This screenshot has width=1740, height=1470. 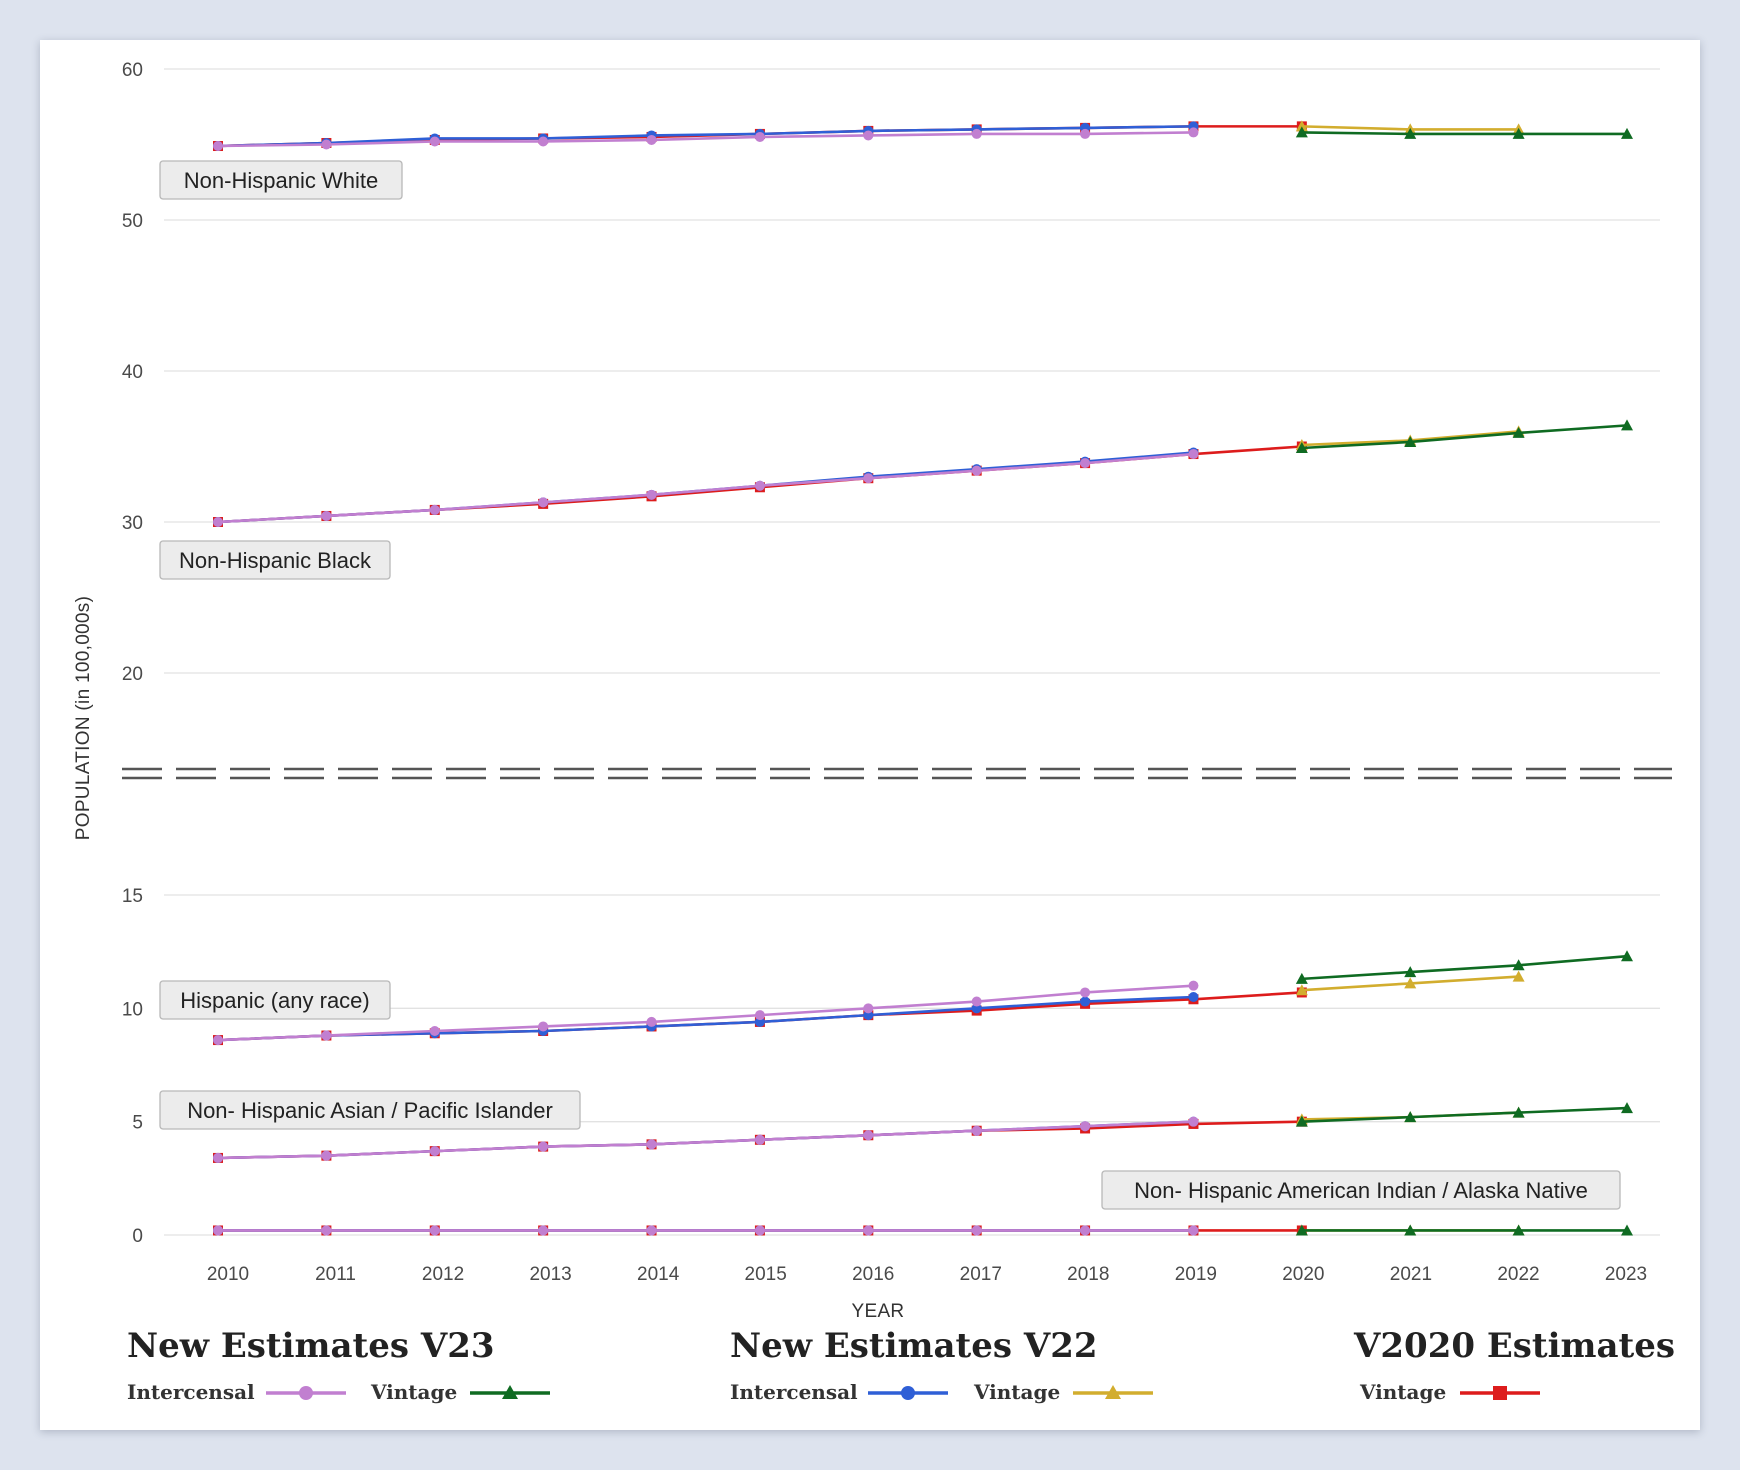 What do you see at coordinates (1626, 1274) in the screenshot?
I see `x-tick-label: 2023` at bounding box center [1626, 1274].